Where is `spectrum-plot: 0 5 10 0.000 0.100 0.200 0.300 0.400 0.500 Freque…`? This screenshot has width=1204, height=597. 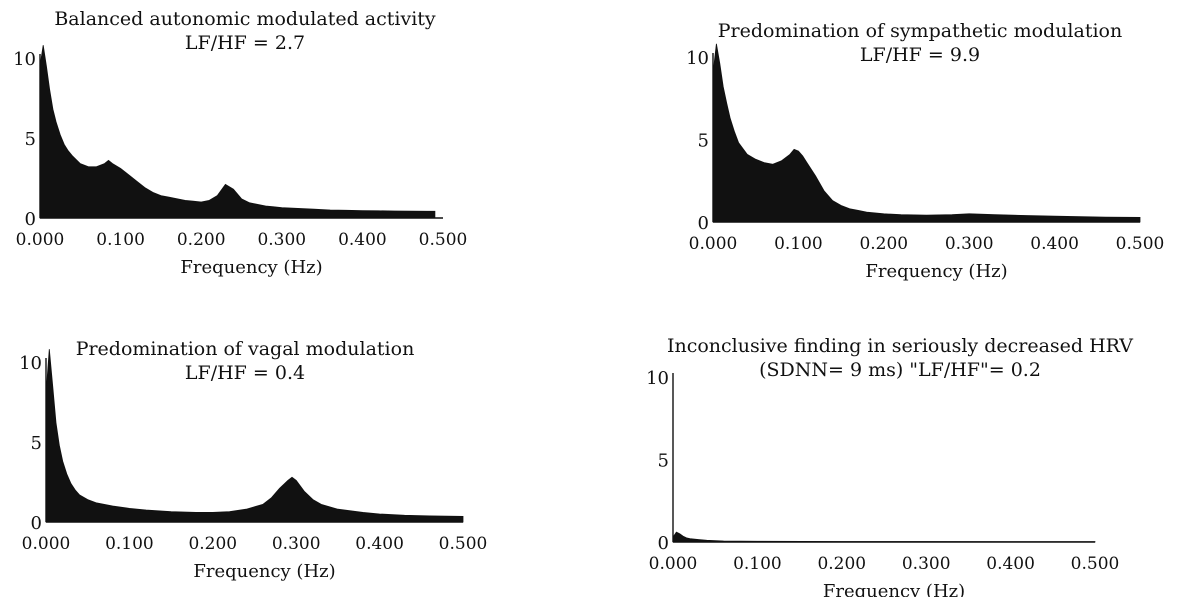 spectrum-plot: 0 5 10 0.000 0.100 0.200 0.300 0.400 0.500 Freque… is located at coordinates (240, 161).